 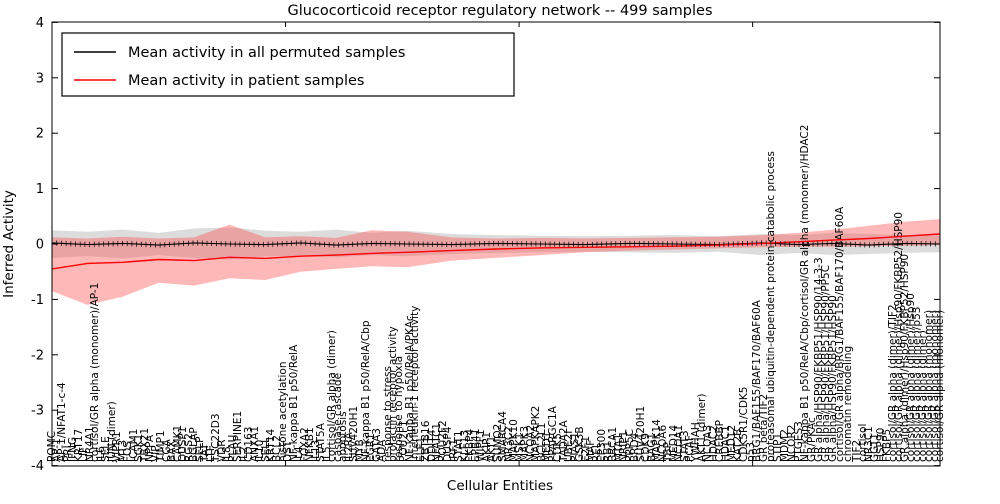 What do you see at coordinates (893, 383) in the screenshot?
I see `entity-label: cortisol/GR alpha (dimer)/TIF2` at bounding box center [893, 383].